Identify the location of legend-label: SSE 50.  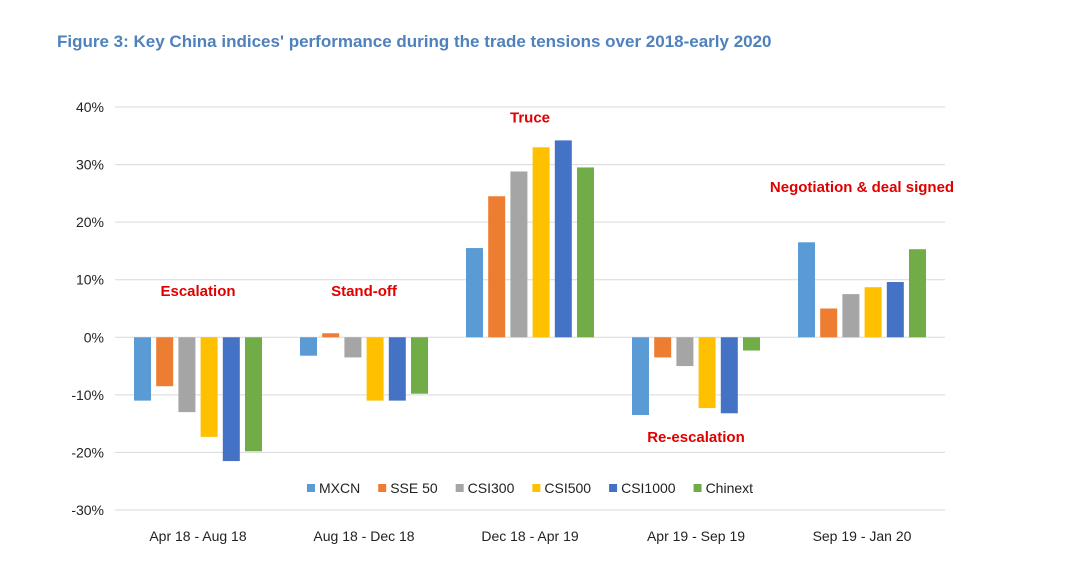
(414, 488).